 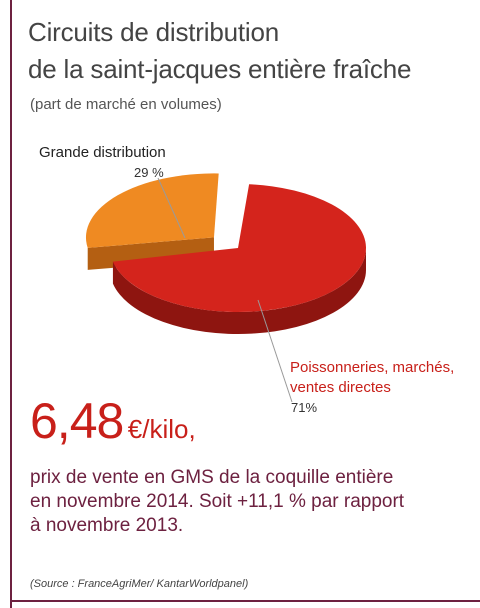 What do you see at coordinates (304, 407) in the screenshot?
I see `slice-value-poissonneries: 71%` at bounding box center [304, 407].